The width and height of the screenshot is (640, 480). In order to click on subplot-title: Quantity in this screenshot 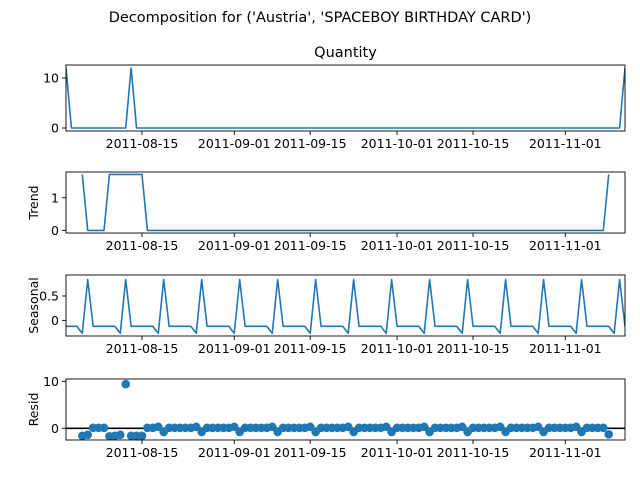, I will do `click(345, 53)`.